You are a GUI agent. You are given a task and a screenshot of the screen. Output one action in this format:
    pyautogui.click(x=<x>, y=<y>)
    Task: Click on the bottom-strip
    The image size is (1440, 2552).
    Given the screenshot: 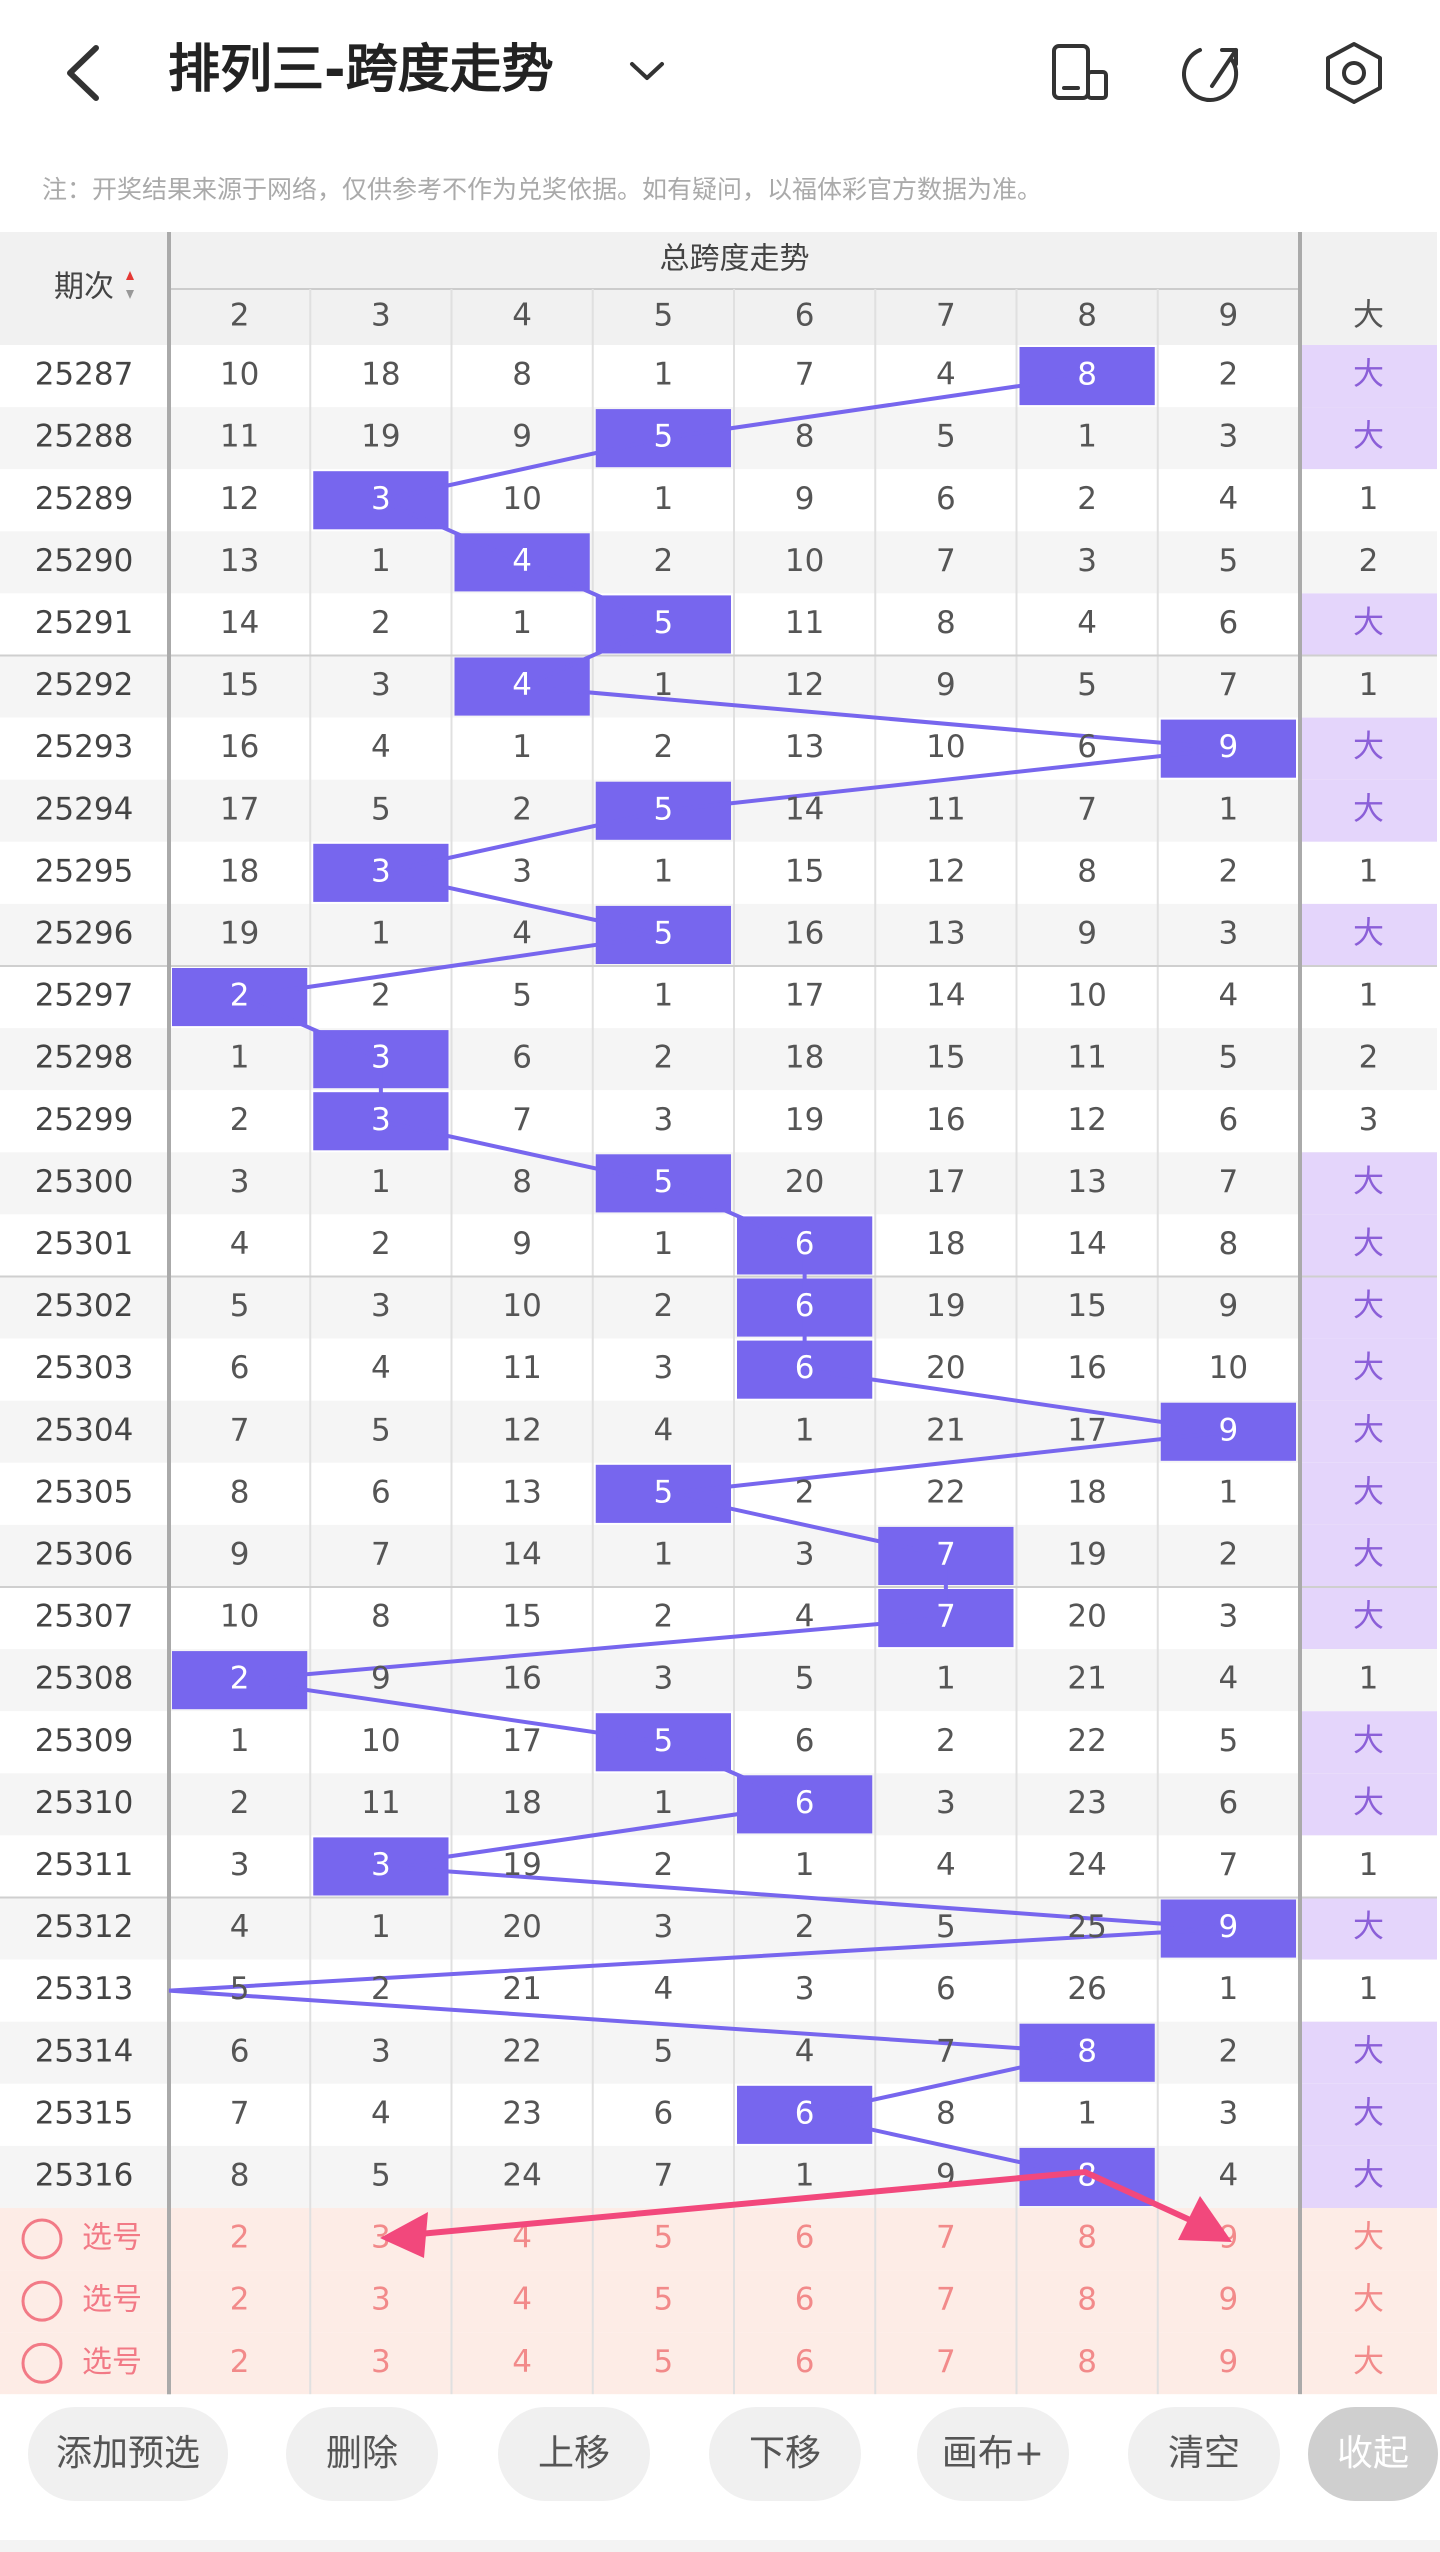 What is the action you would take?
    pyautogui.click(x=720, y=2546)
    